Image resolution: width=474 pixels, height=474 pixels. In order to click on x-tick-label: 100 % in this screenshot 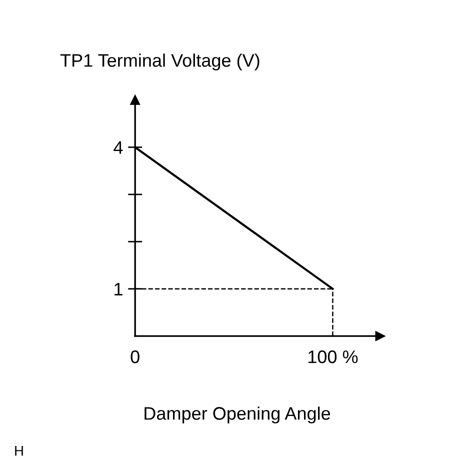, I will do `click(333, 357)`.